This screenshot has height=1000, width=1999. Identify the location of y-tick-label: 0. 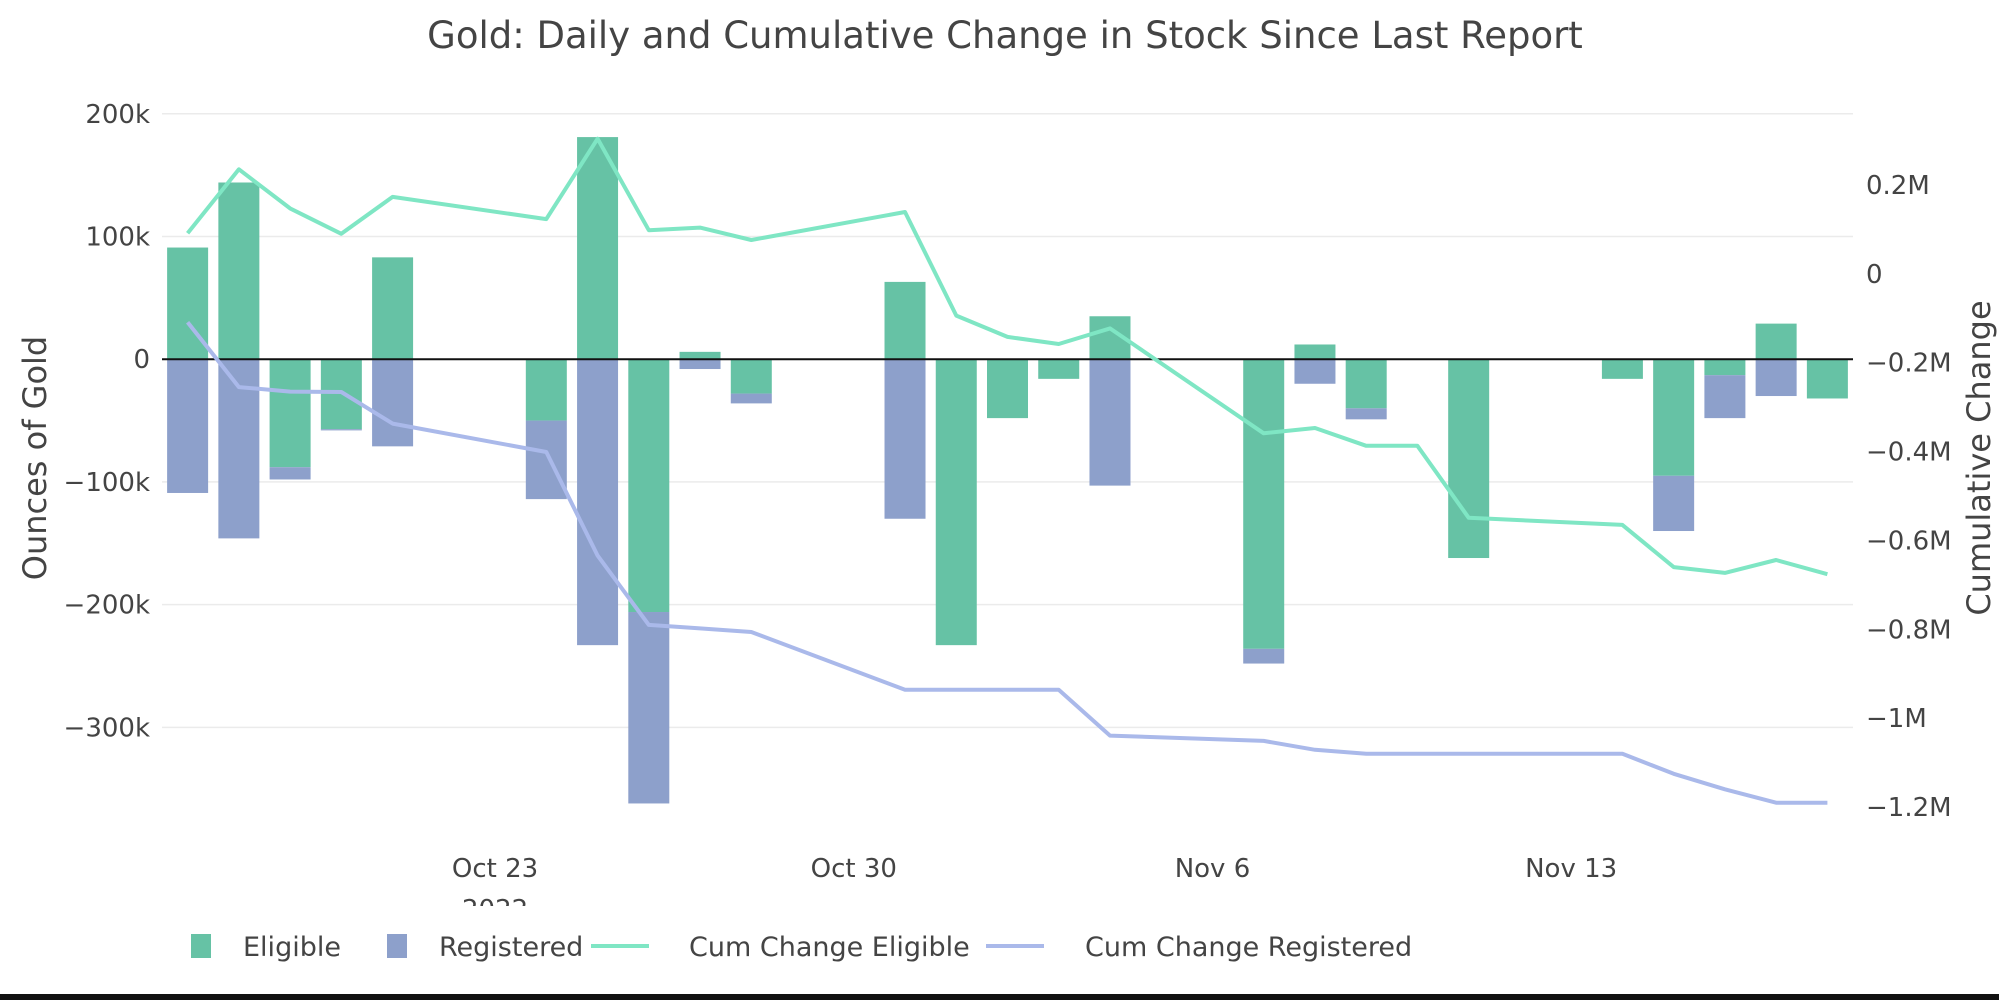
(141, 360).